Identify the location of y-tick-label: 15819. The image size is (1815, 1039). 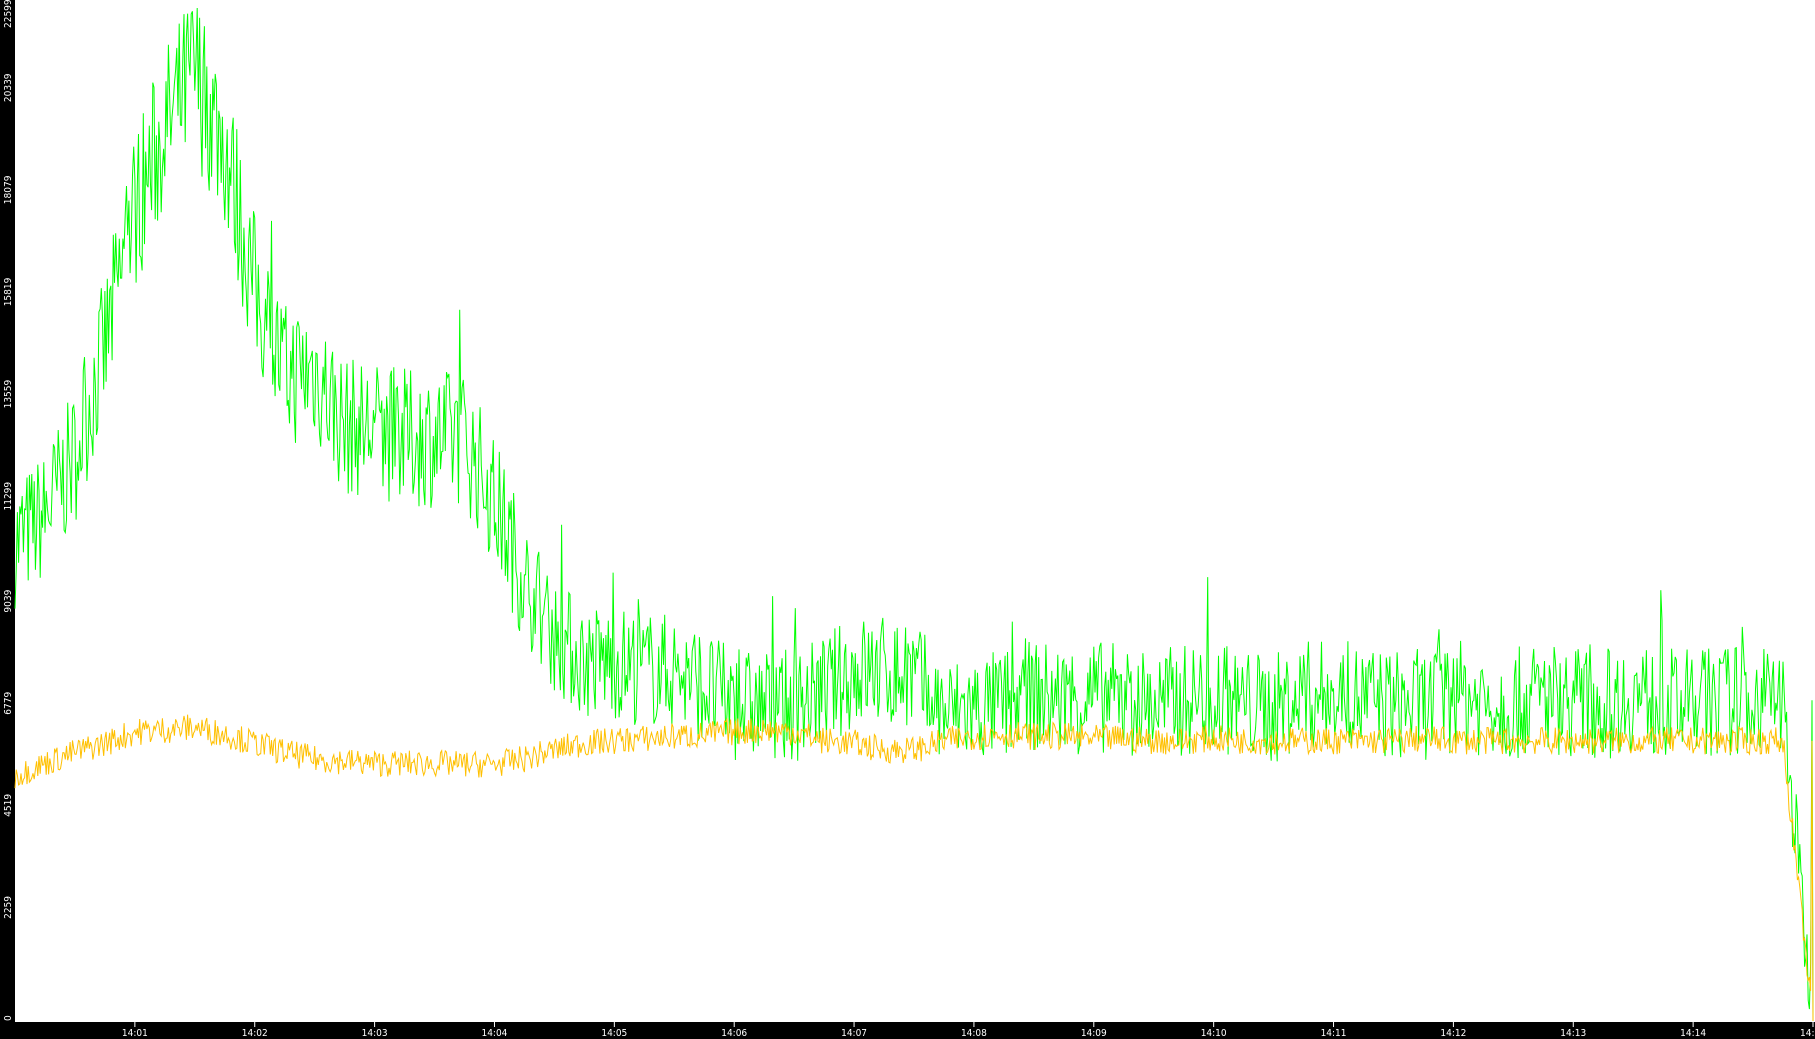
(8, 291).